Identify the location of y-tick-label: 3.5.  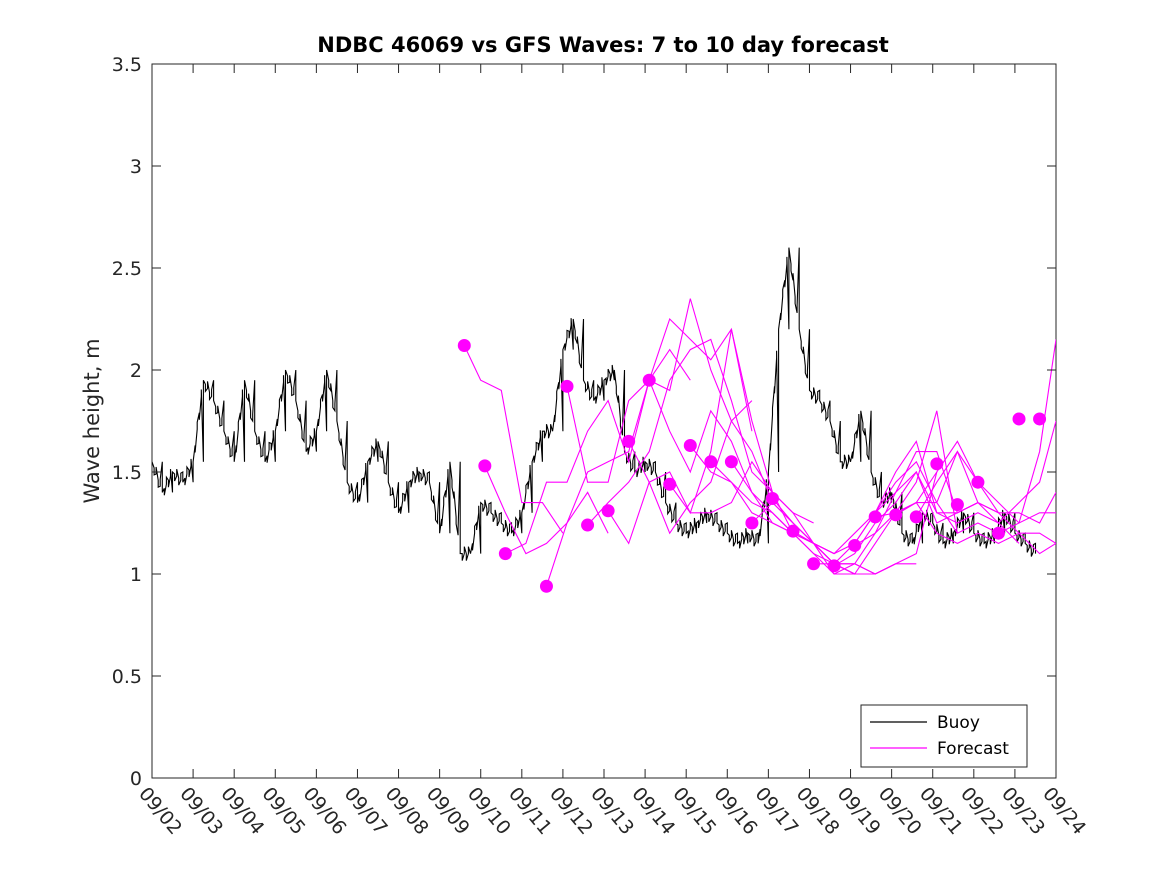
(127, 65).